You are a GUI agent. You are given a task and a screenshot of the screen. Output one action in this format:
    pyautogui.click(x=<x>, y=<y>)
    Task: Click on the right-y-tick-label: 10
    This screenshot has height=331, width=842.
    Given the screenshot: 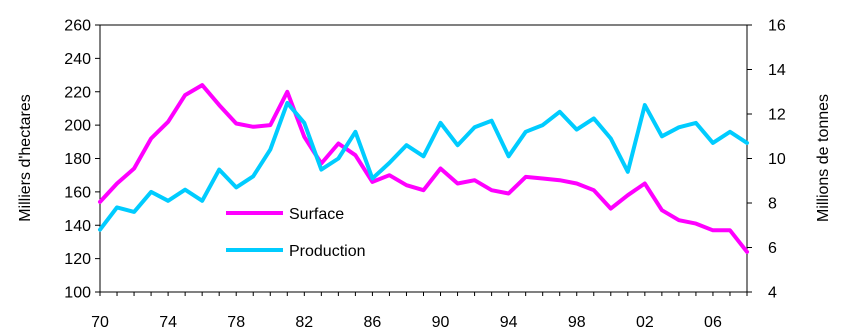 What is the action you would take?
    pyautogui.click(x=777, y=159)
    